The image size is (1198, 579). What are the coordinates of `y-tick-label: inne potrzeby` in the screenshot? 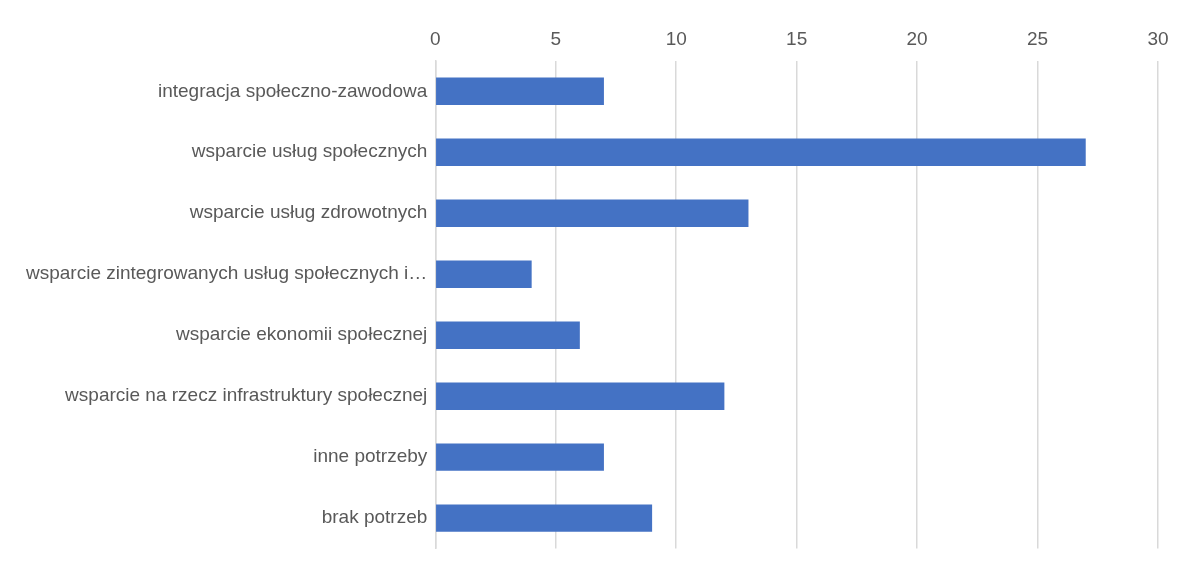 It's located at (370, 456).